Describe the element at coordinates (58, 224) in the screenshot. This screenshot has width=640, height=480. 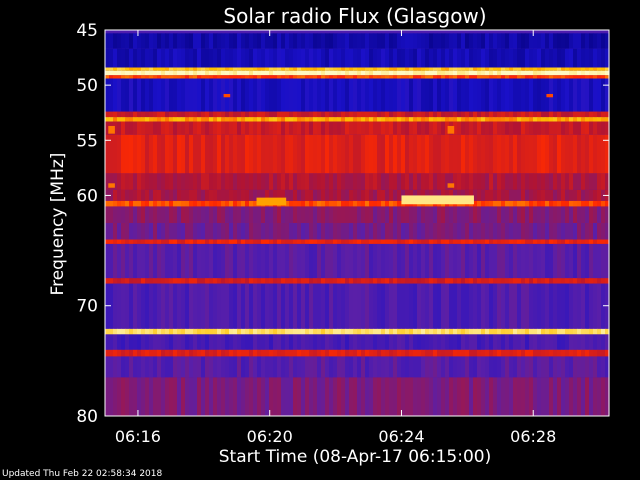
I see `y-axis-label: Frequency [MHz]` at that location.